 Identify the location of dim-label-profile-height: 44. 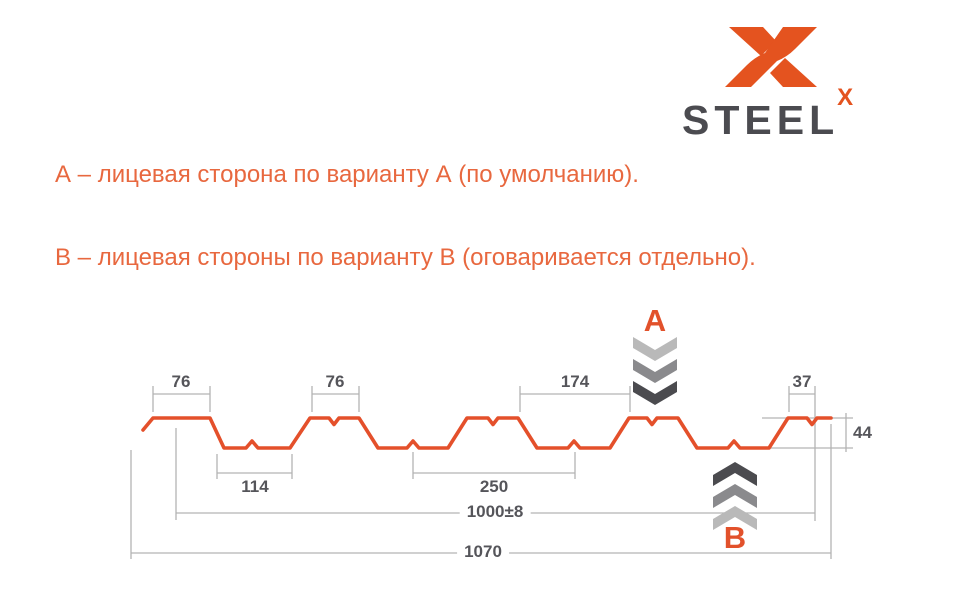
(862, 432).